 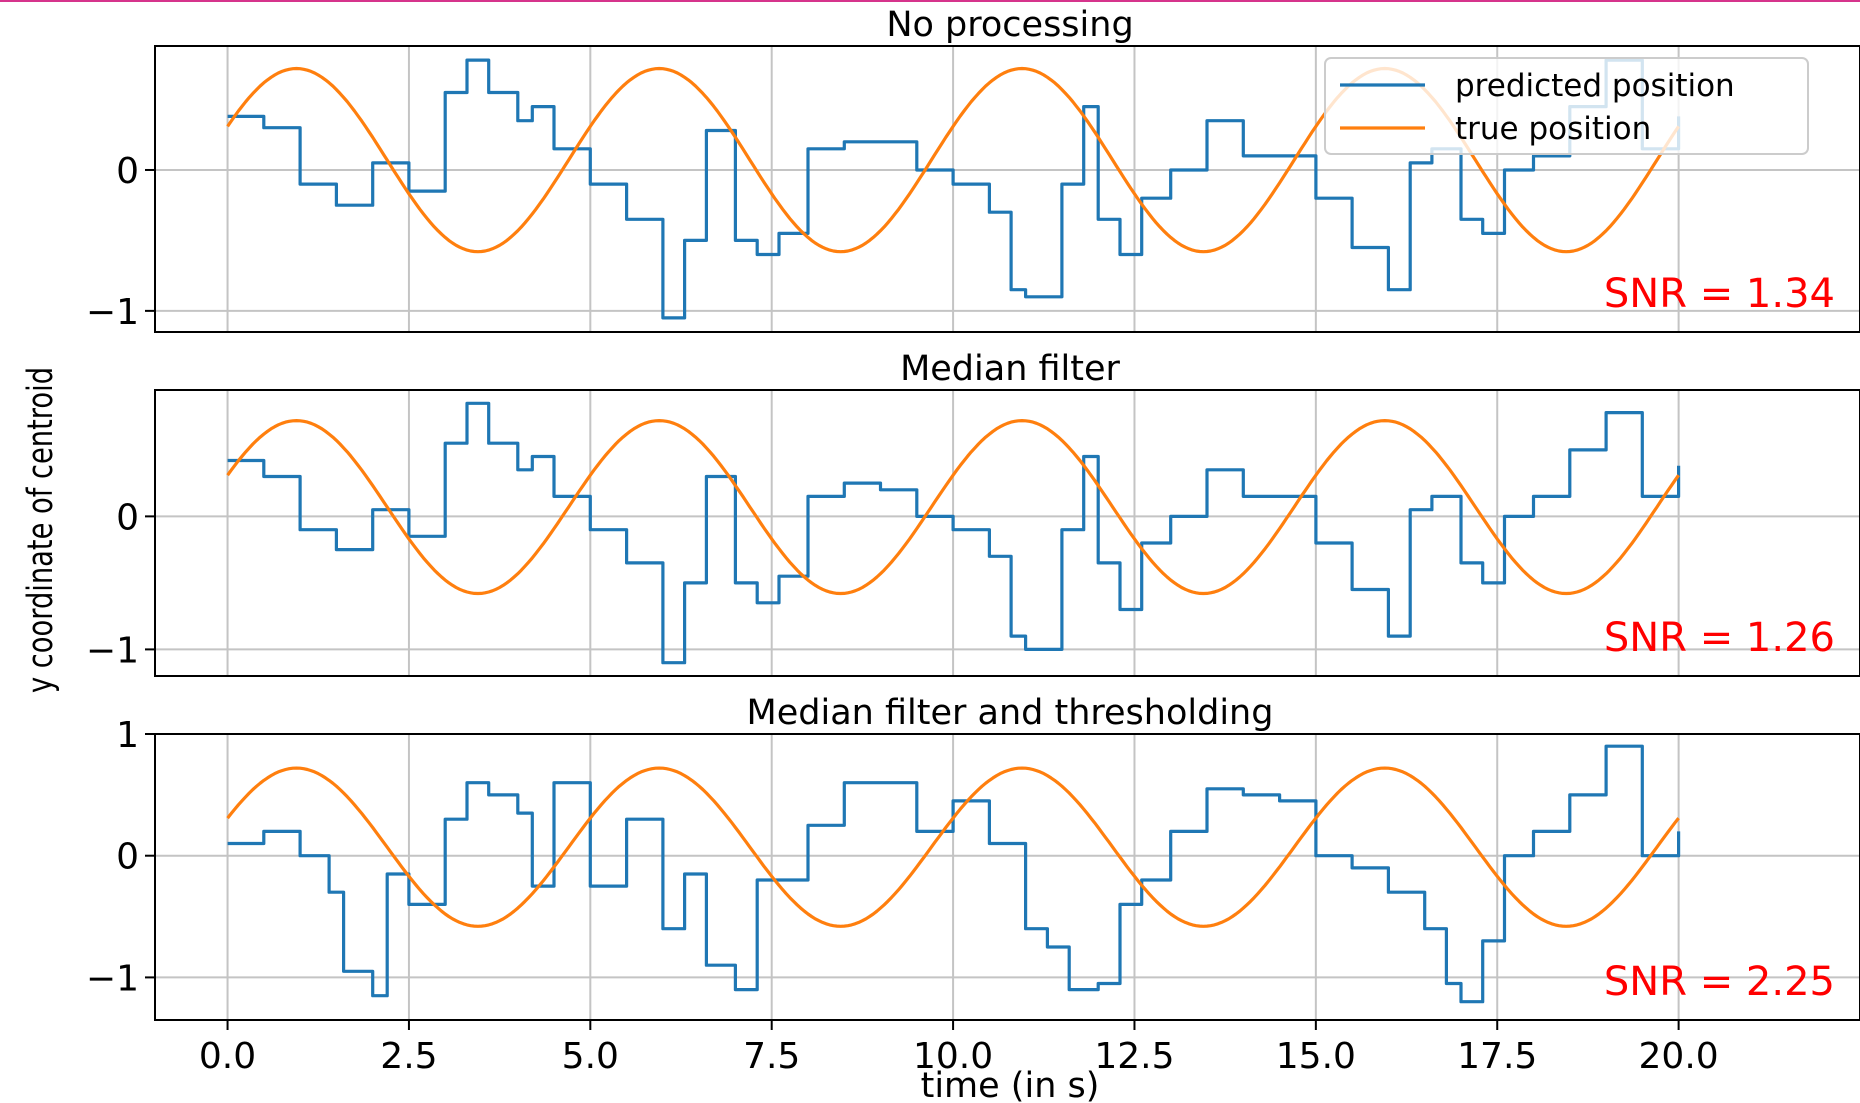 What do you see at coordinates (1009, 25) in the screenshot?
I see `panel-title: No processing` at bounding box center [1009, 25].